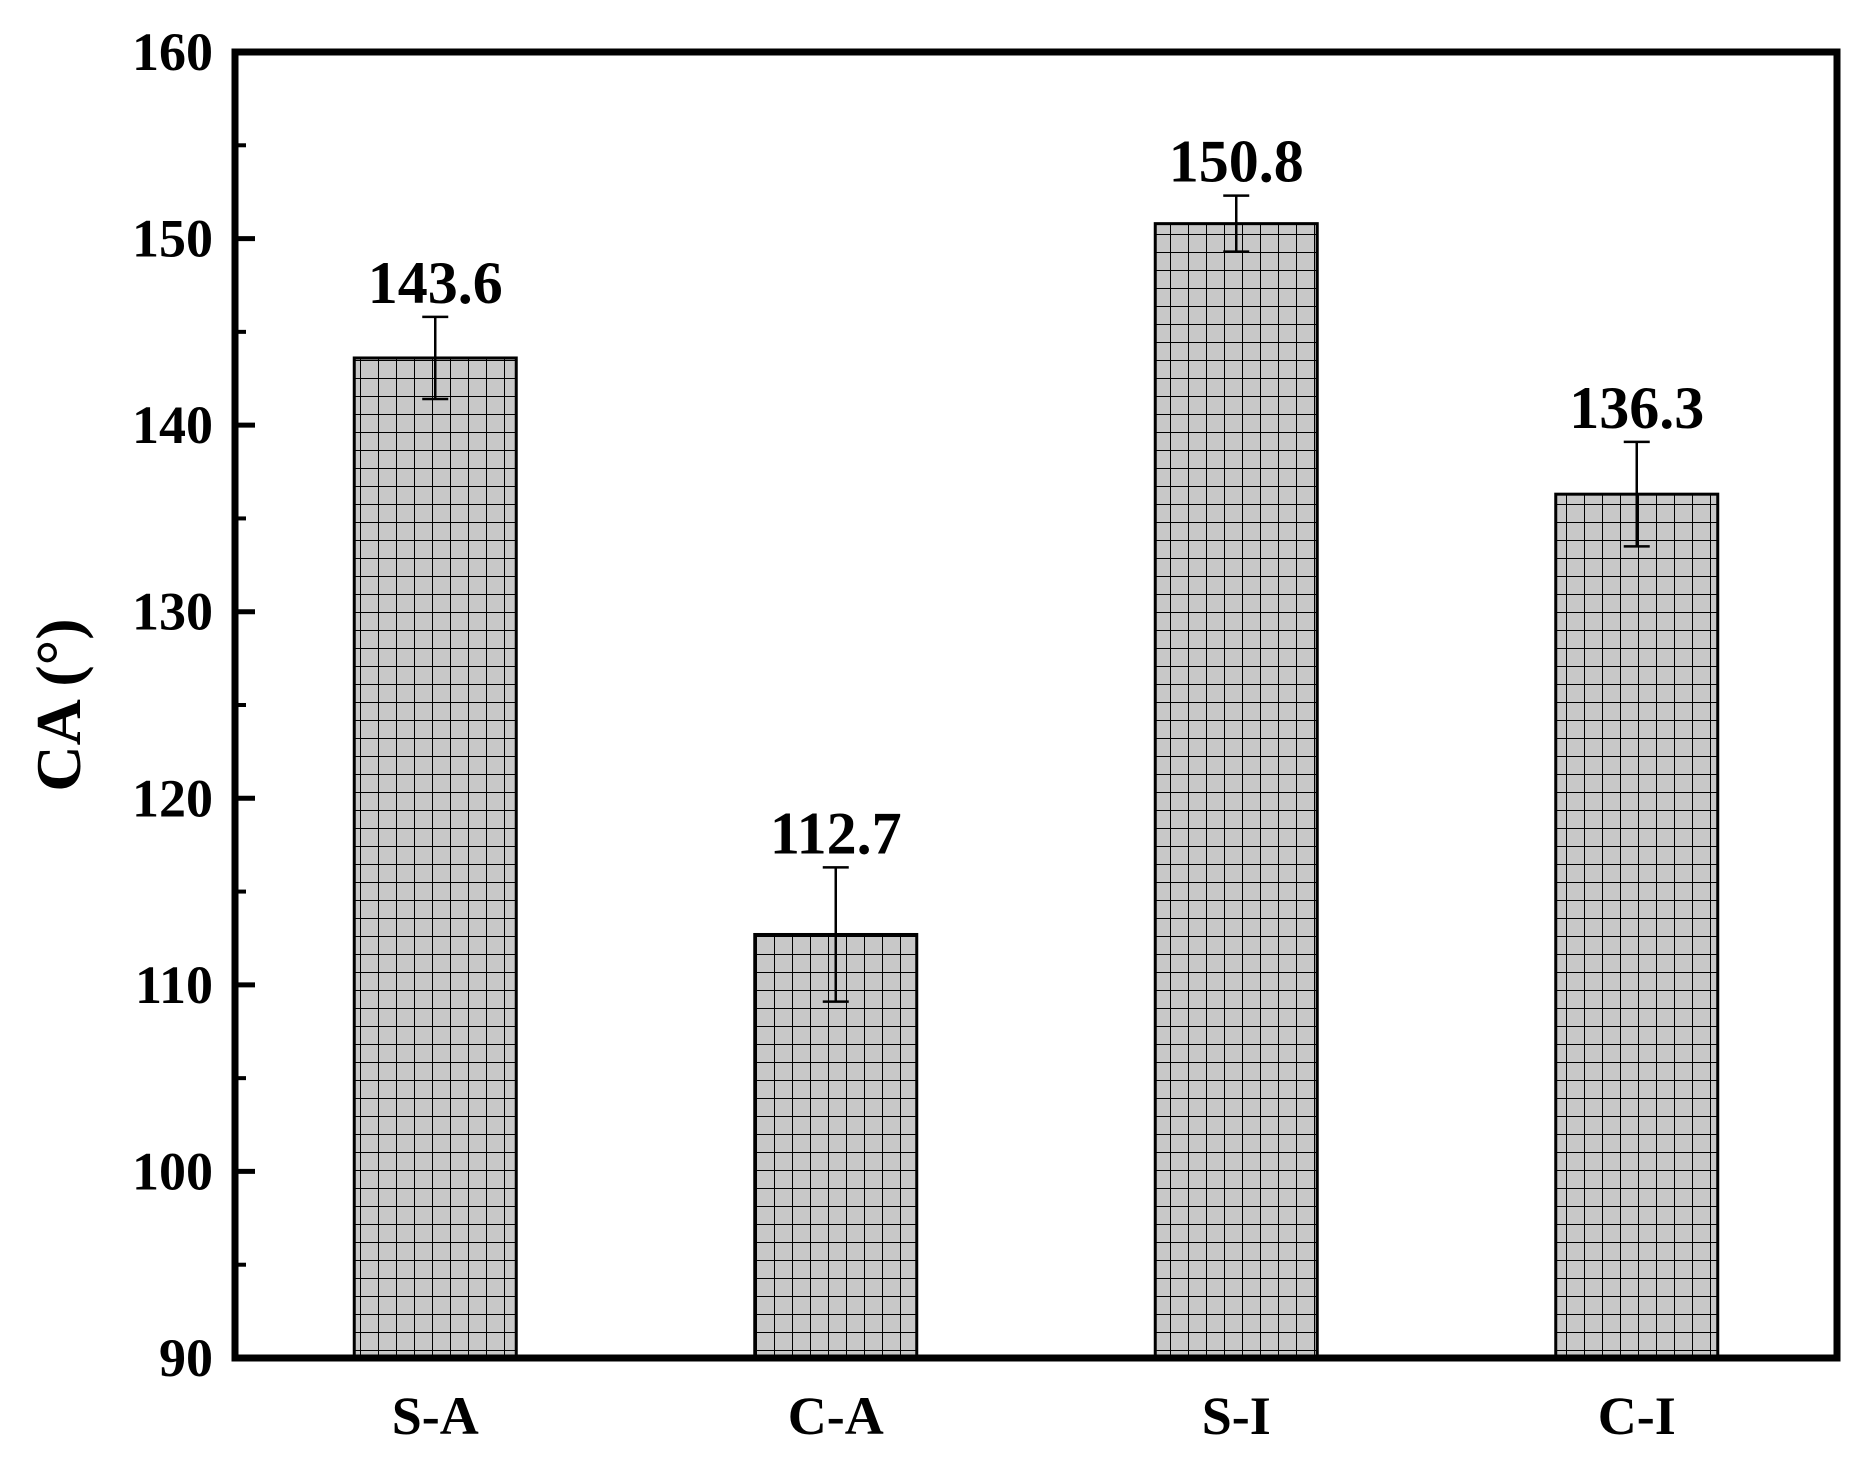 This screenshot has height=1462, width=1866. What do you see at coordinates (172, 52) in the screenshot?
I see `y-tick-label-160: 160` at bounding box center [172, 52].